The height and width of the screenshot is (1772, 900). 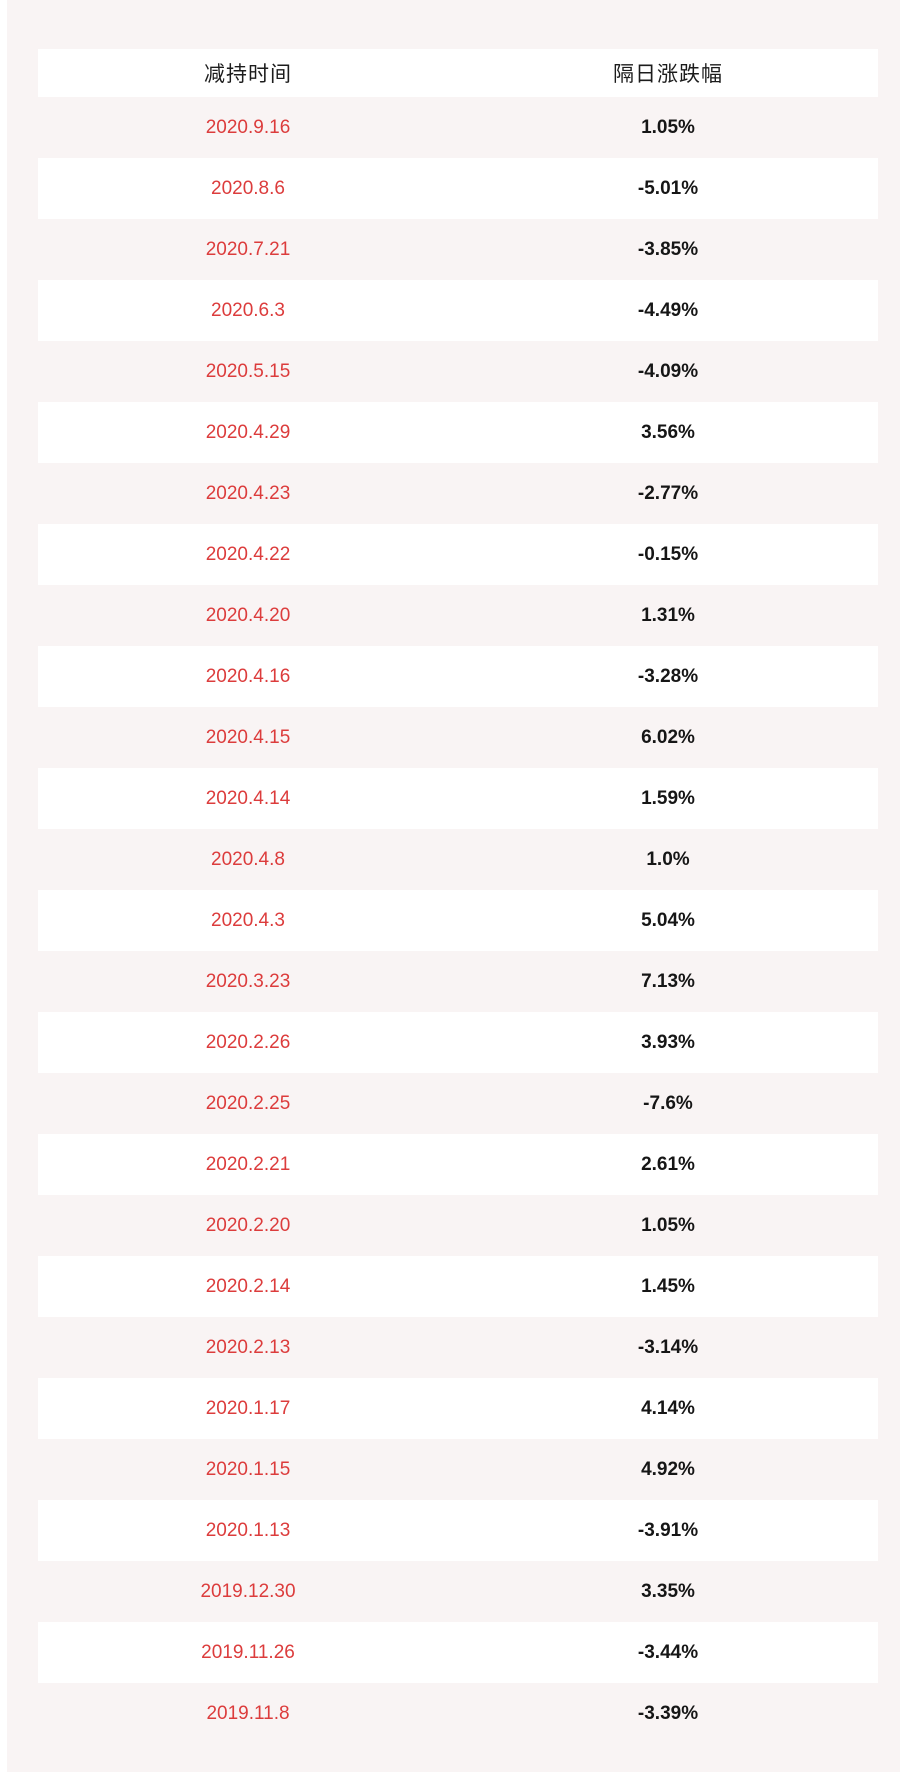 What do you see at coordinates (458, 1103) in the screenshot?
I see `table-row: 2020.2.25 -7.6%` at bounding box center [458, 1103].